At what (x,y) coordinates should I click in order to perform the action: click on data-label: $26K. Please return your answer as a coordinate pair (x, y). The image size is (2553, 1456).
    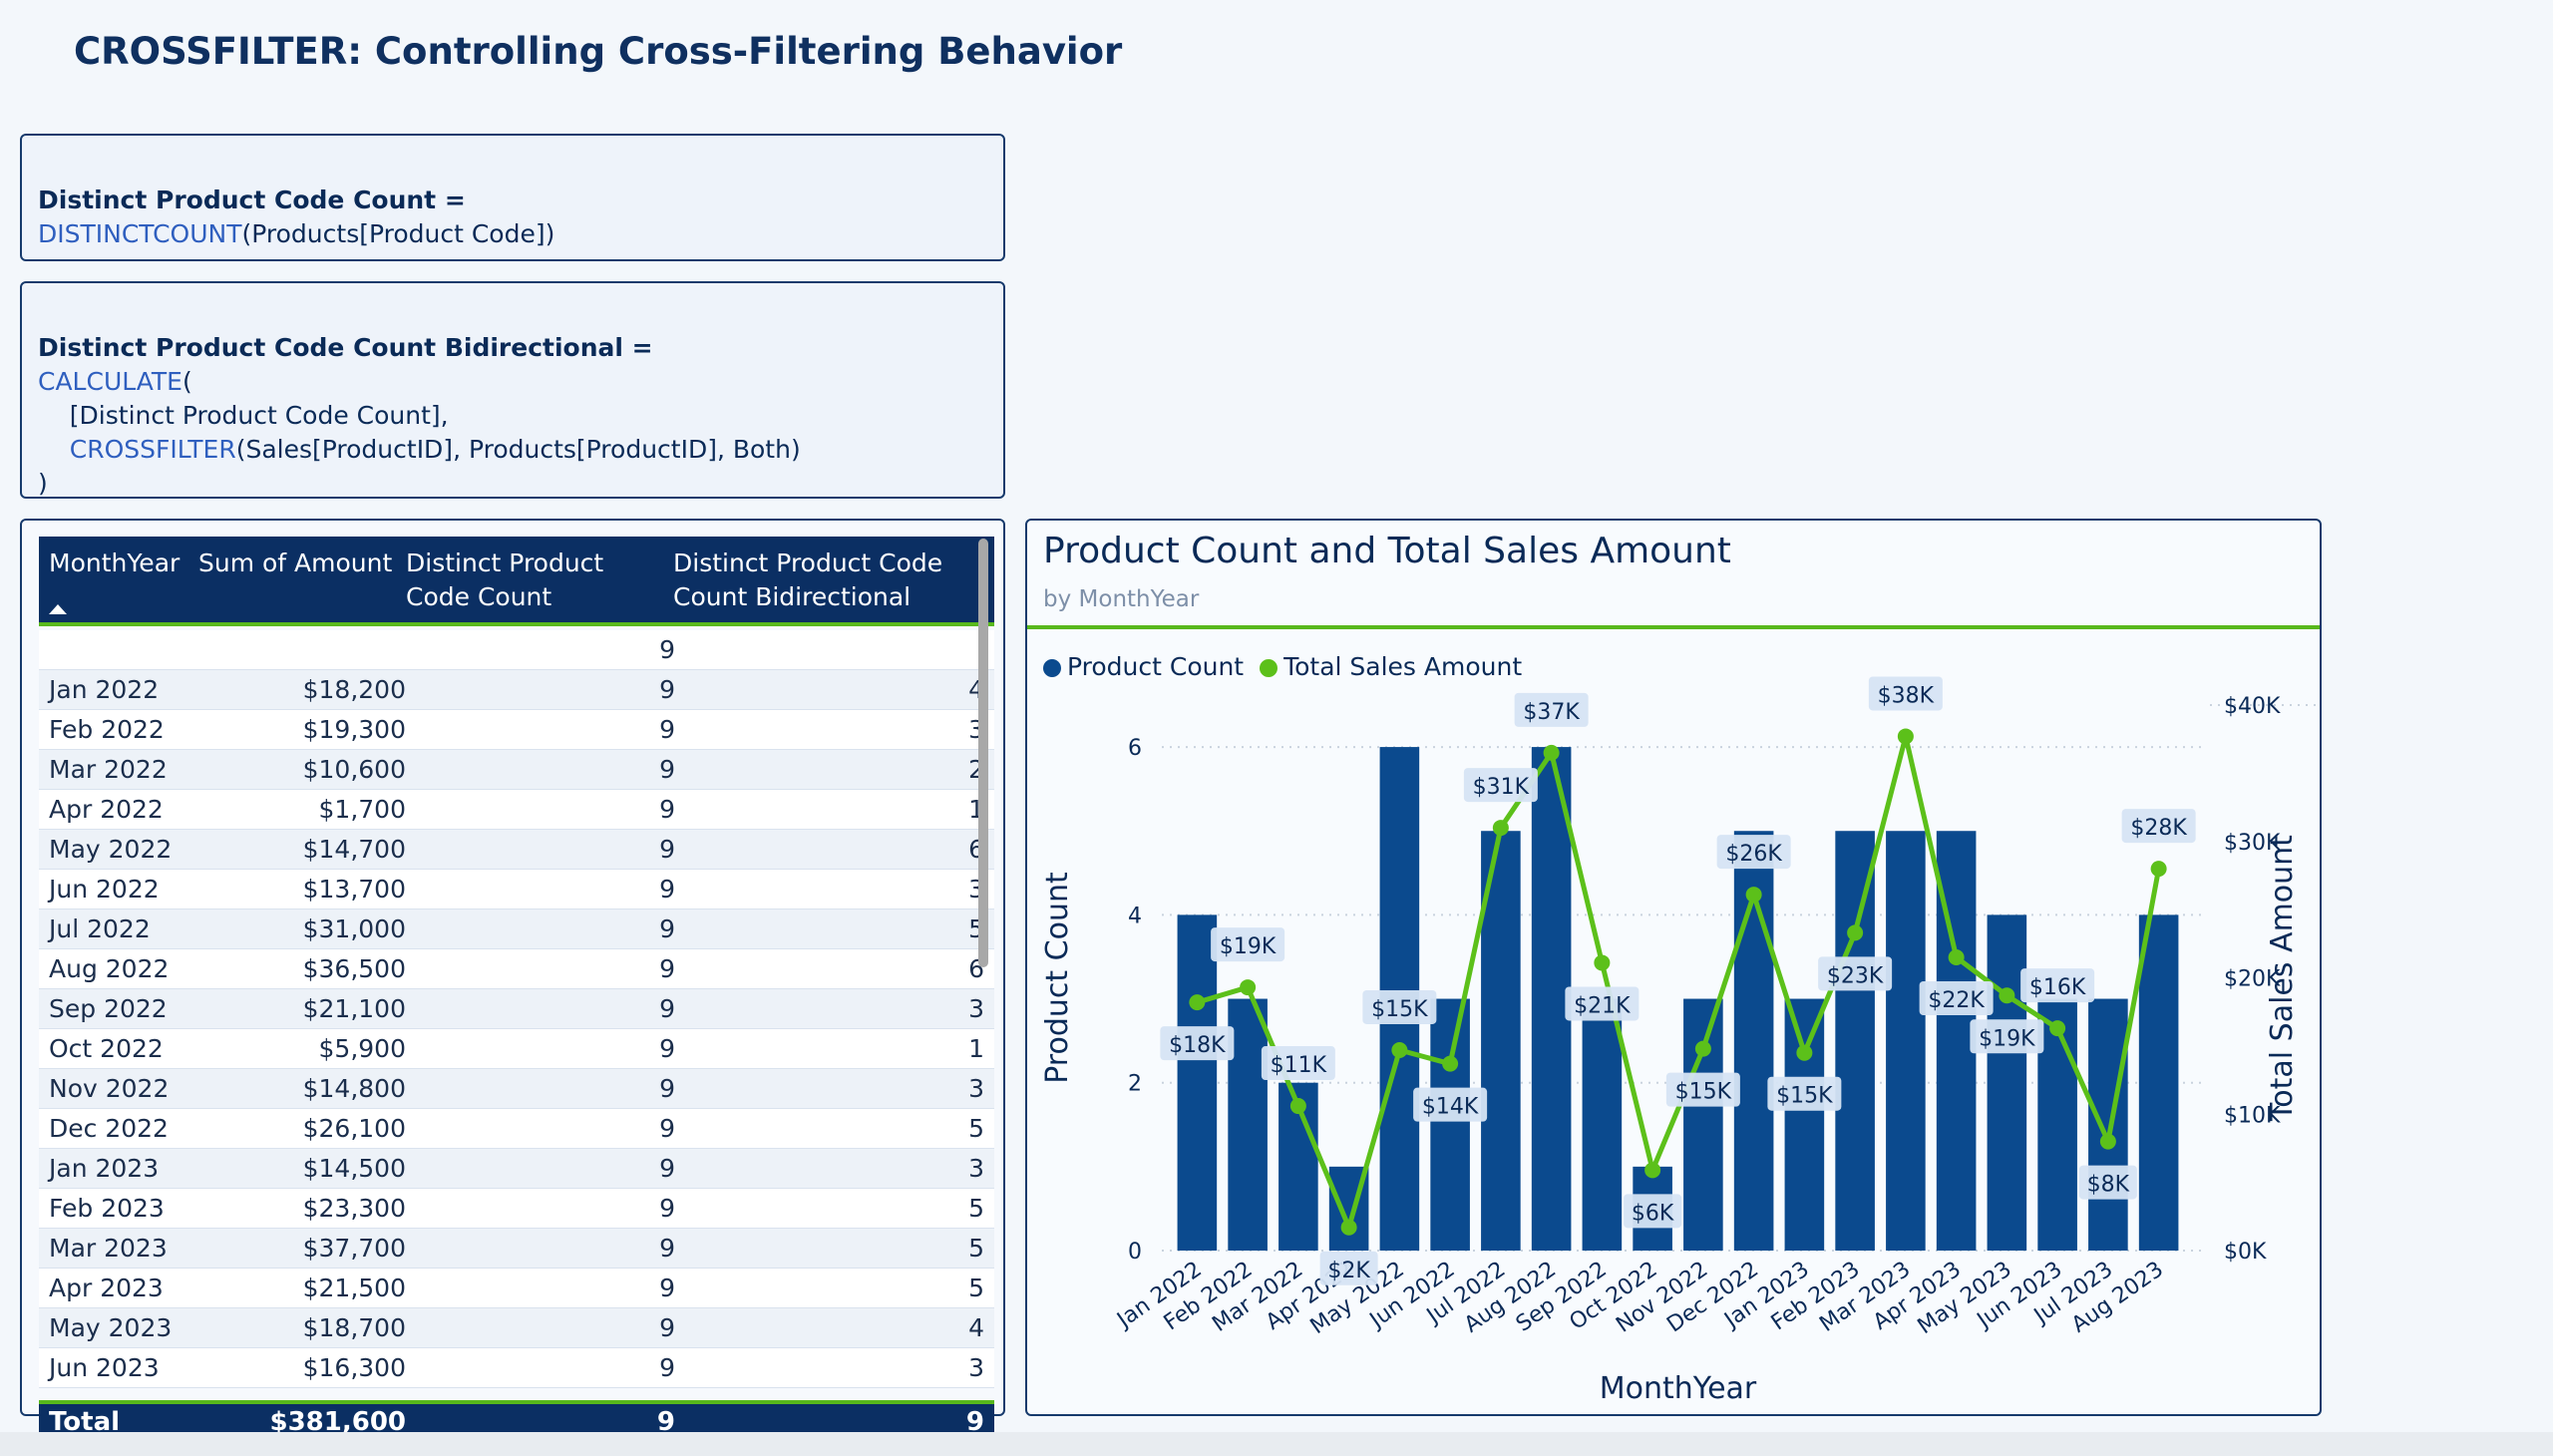
    Looking at the image, I should click on (1754, 854).